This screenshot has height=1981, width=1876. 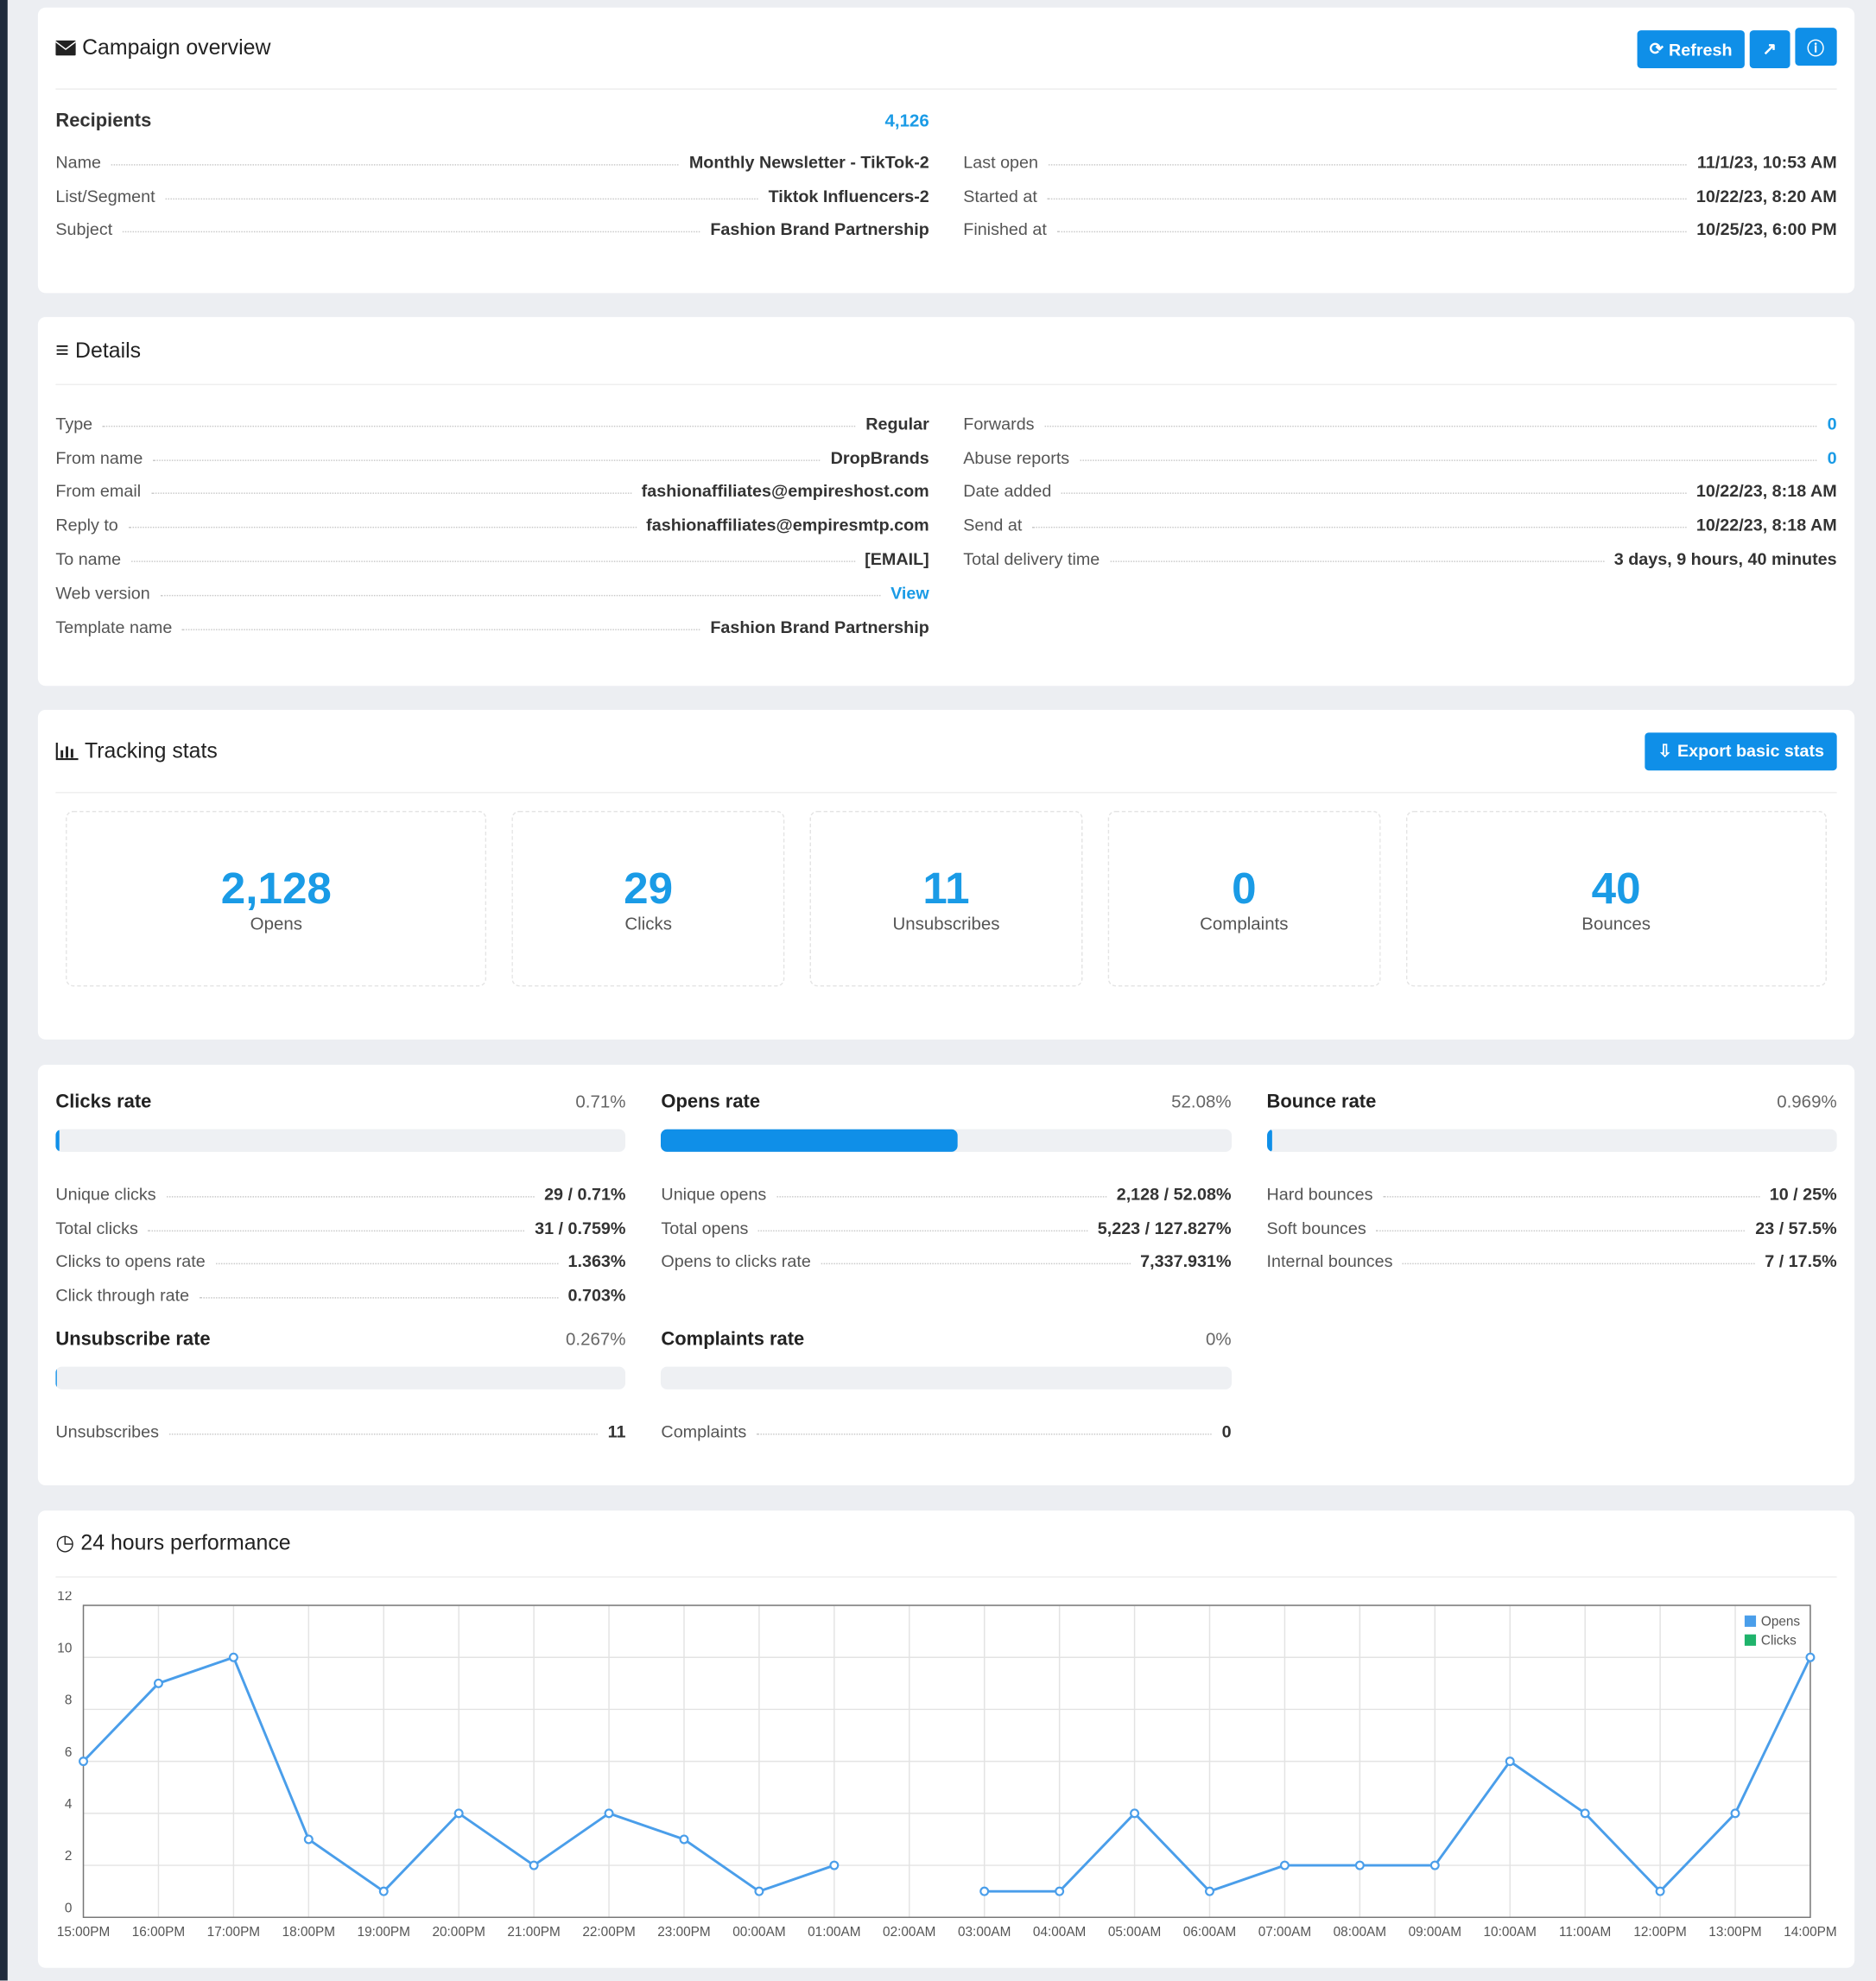 What do you see at coordinates (897, 424) in the screenshot?
I see `row-value: Regular` at bounding box center [897, 424].